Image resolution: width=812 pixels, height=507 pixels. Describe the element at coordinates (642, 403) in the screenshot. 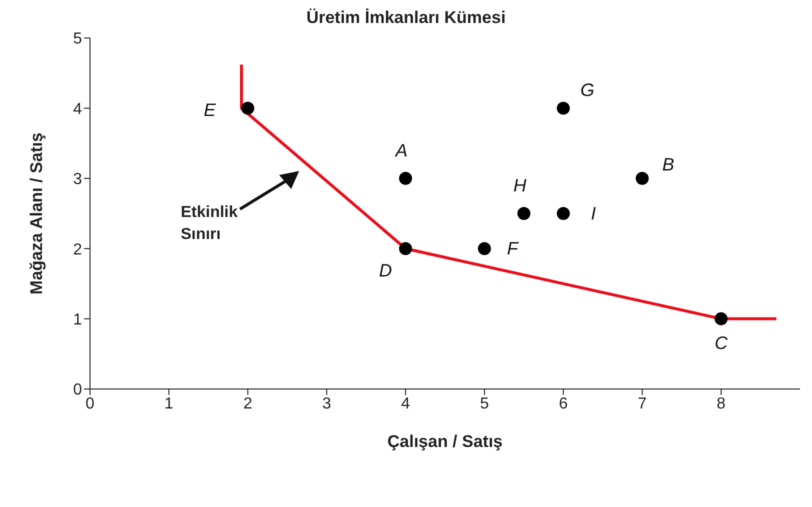

I see `x-tick-label: 7` at that location.